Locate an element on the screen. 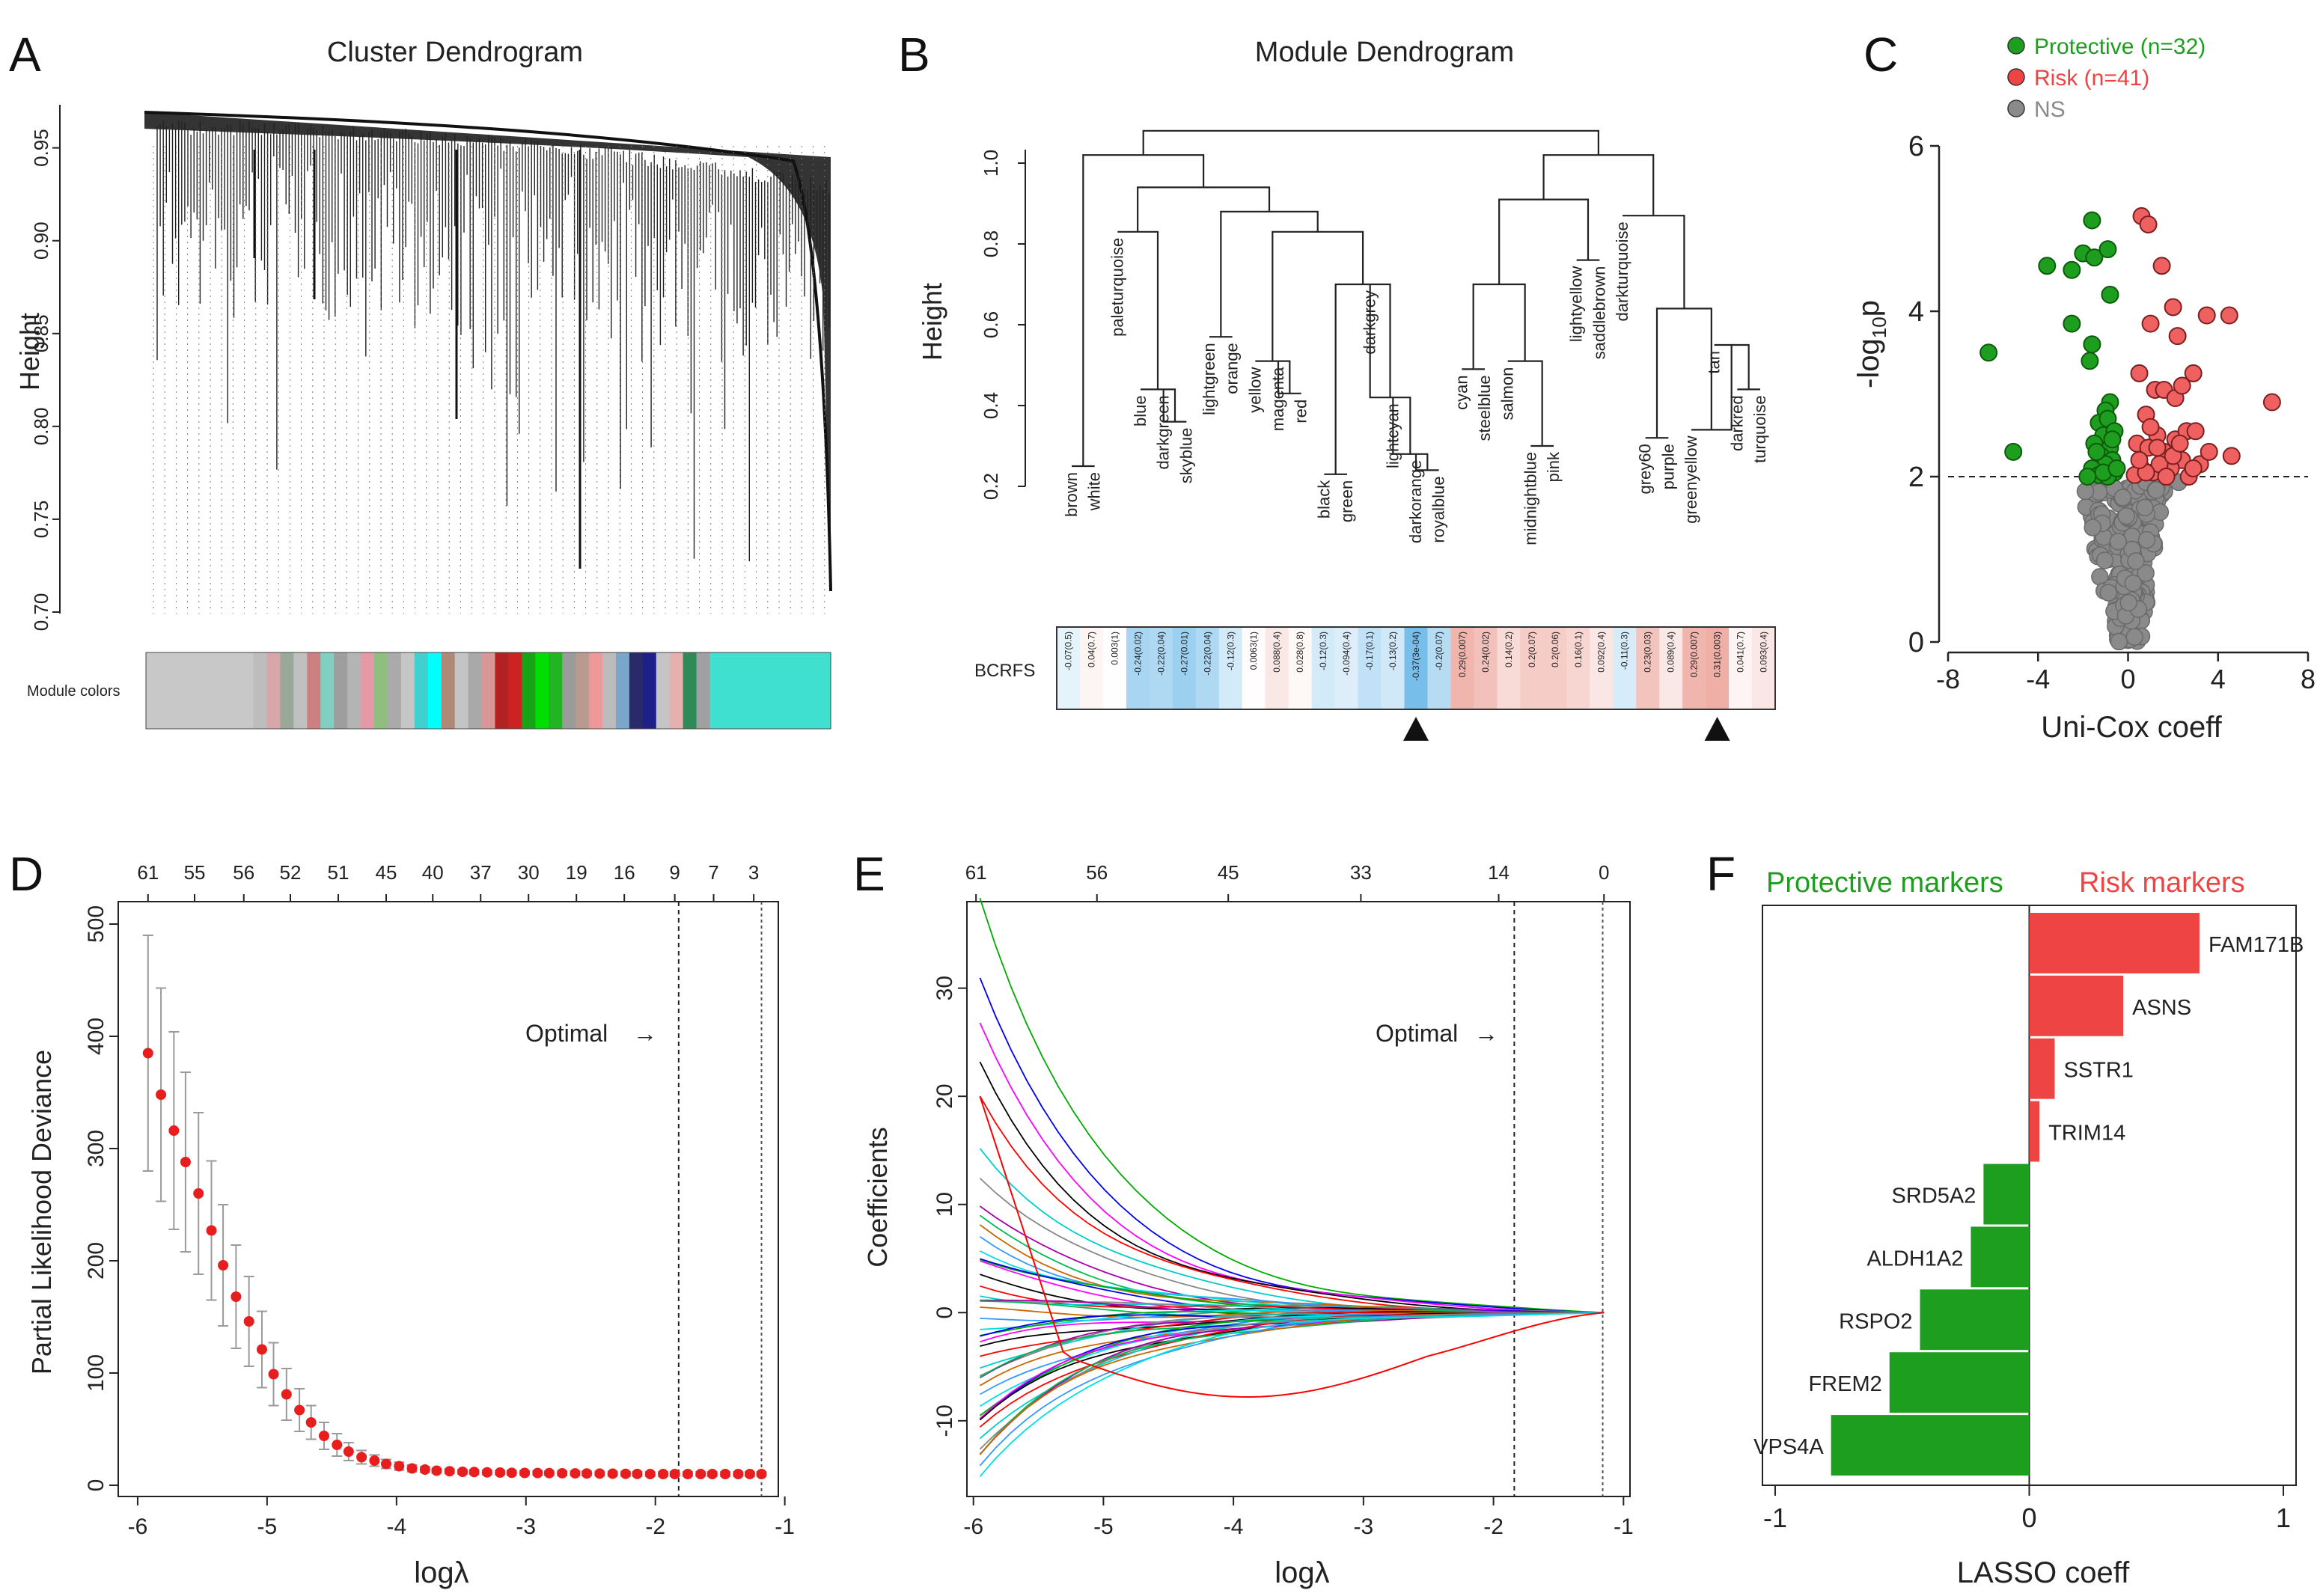 The height and width of the screenshot is (1596, 2323). panel-letter-e: E is located at coordinates (869, 874).